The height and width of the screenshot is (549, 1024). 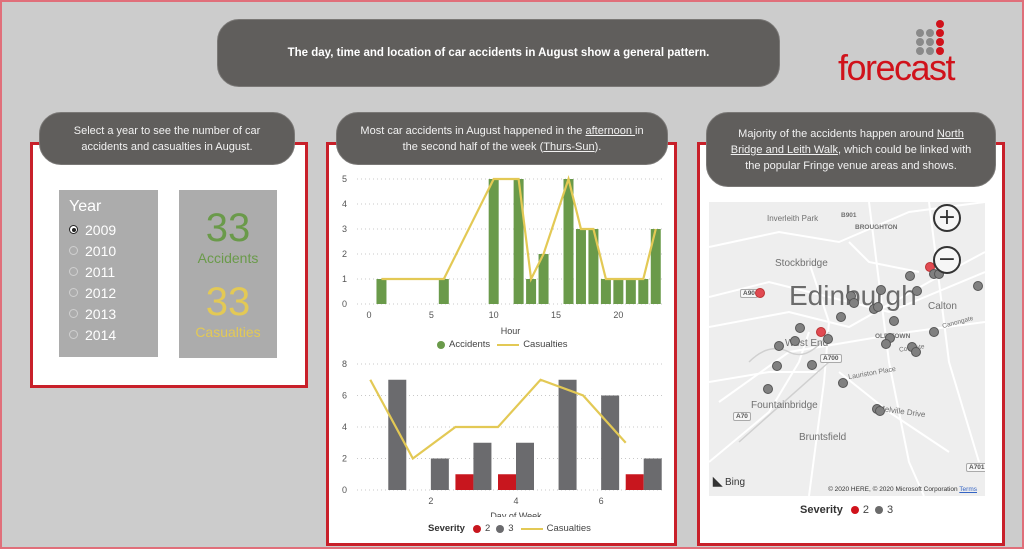 I want to click on radio-selected-icon, so click(x=73, y=229).